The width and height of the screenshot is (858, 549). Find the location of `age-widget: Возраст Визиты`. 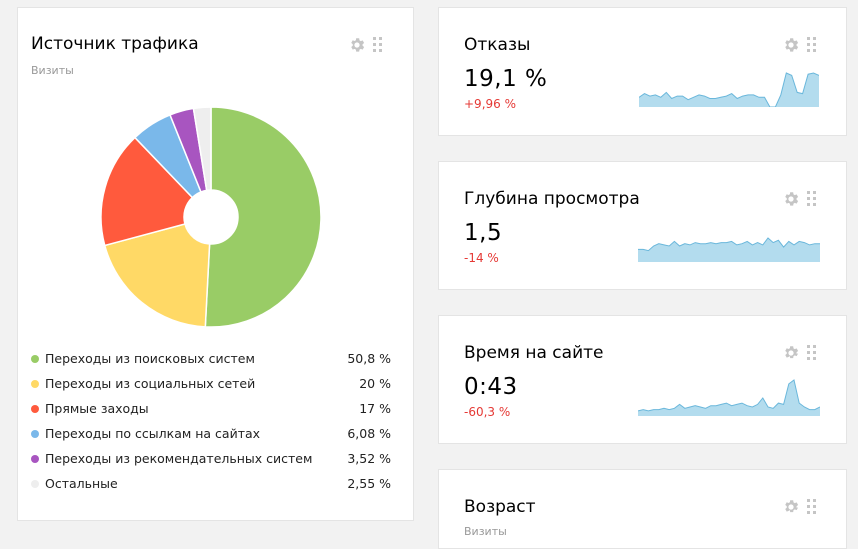

age-widget: Возраст Визиты is located at coordinates (642, 509).